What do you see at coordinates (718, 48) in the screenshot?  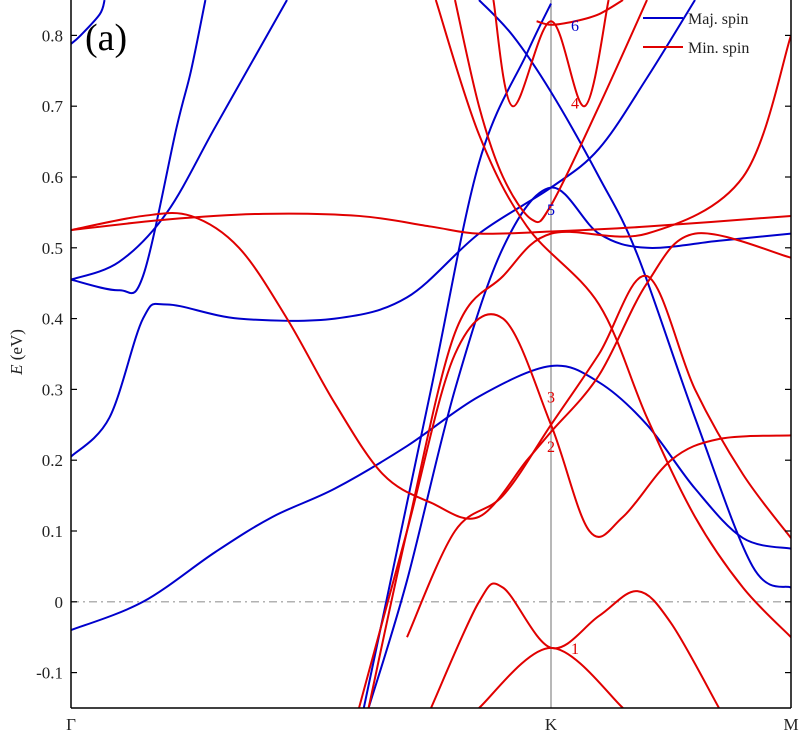 I see `legend-label-min: Min. spin` at bounding box center [718, 48].